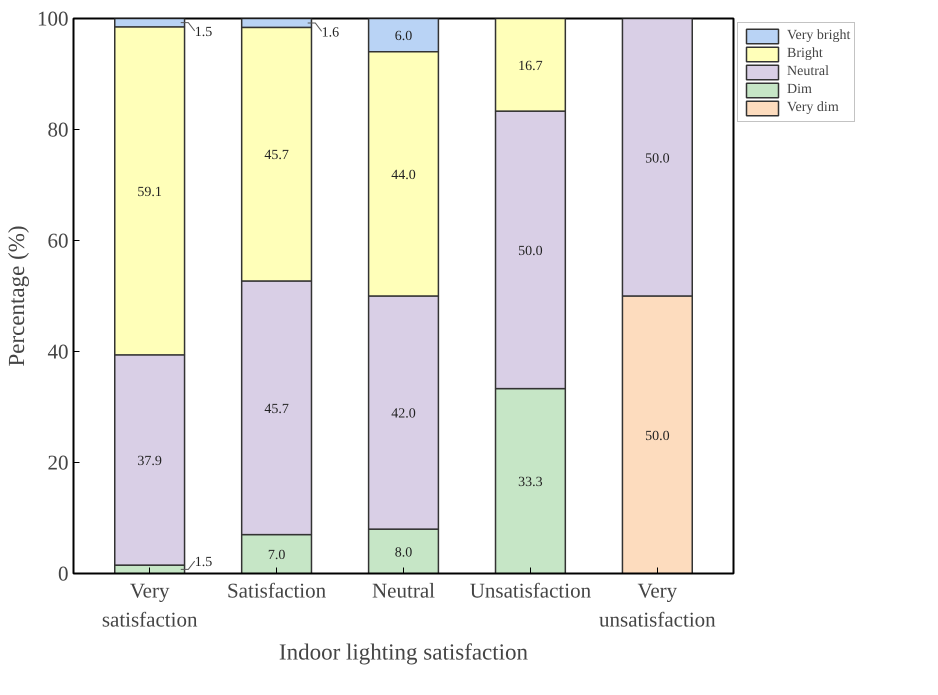 The width and height of the screenshot is (938, 695). Describe the element at coordinates (403, 651) in the screenshot. I see `x-axis-title: Indoor lighting satisfaction` at that location.